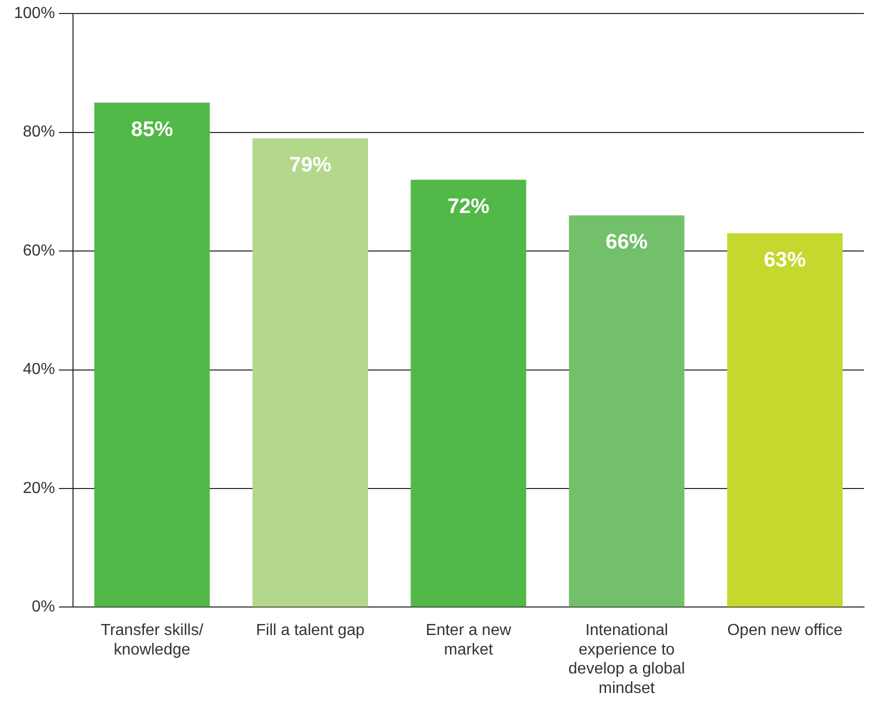 Image resolution: width=884 pixels, height=717 pixels. What do you see at coordinates (626, 659) in the screenshot?
I see `x-tick-label: Intenational experience to develop a global mindset` at bounding box center [626, 659].